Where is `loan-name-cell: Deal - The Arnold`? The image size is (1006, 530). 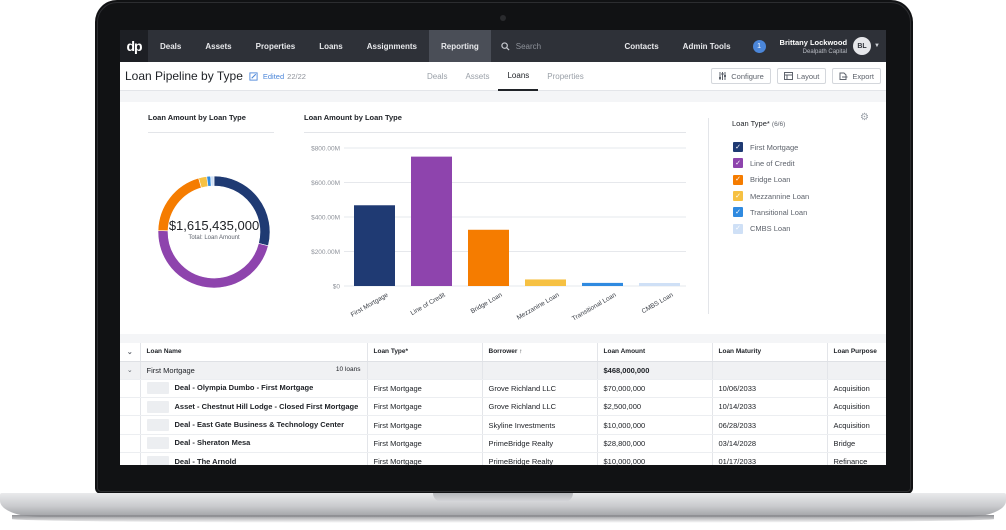
loan-name-cell: Deal - The Arnold is located at coordinates (254, 458).